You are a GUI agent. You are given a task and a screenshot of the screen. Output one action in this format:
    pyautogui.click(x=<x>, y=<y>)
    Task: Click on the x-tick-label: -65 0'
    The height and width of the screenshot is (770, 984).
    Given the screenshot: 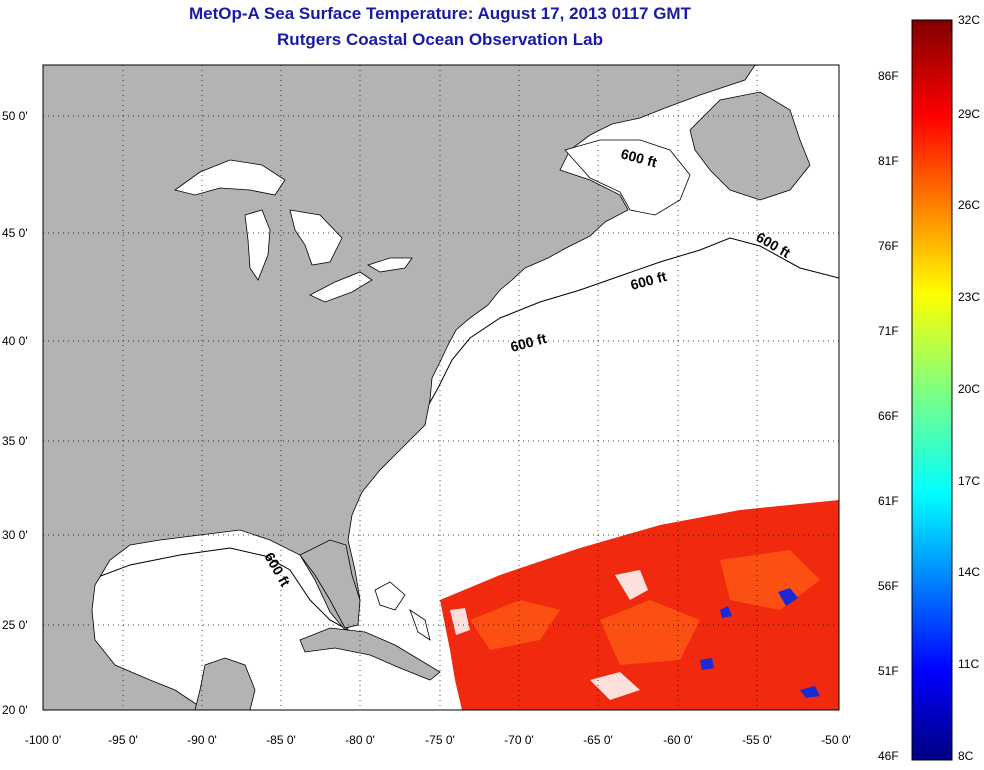 What is the action you would take?
    pyautogui.click(x=598, y=740)
    